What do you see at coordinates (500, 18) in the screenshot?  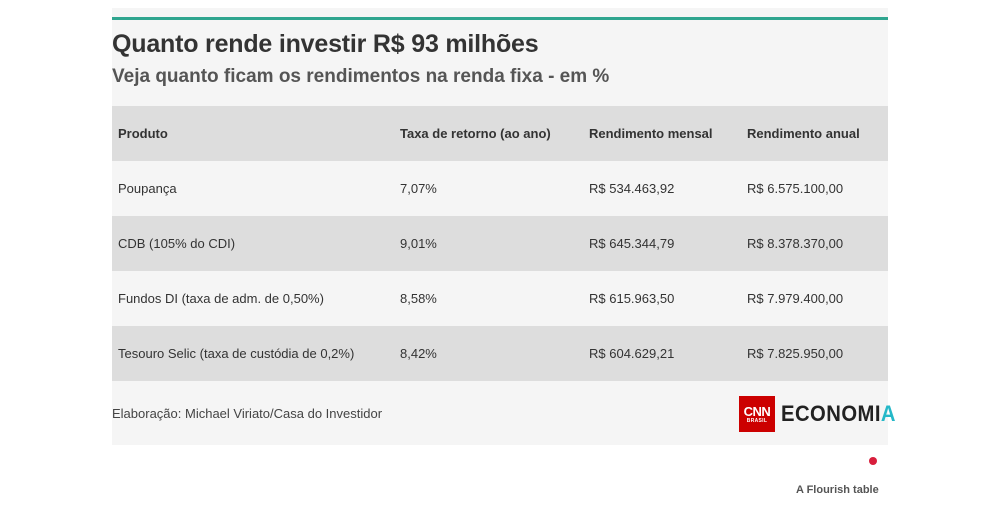 I see `accent-line` at bounding box center [500, 18].